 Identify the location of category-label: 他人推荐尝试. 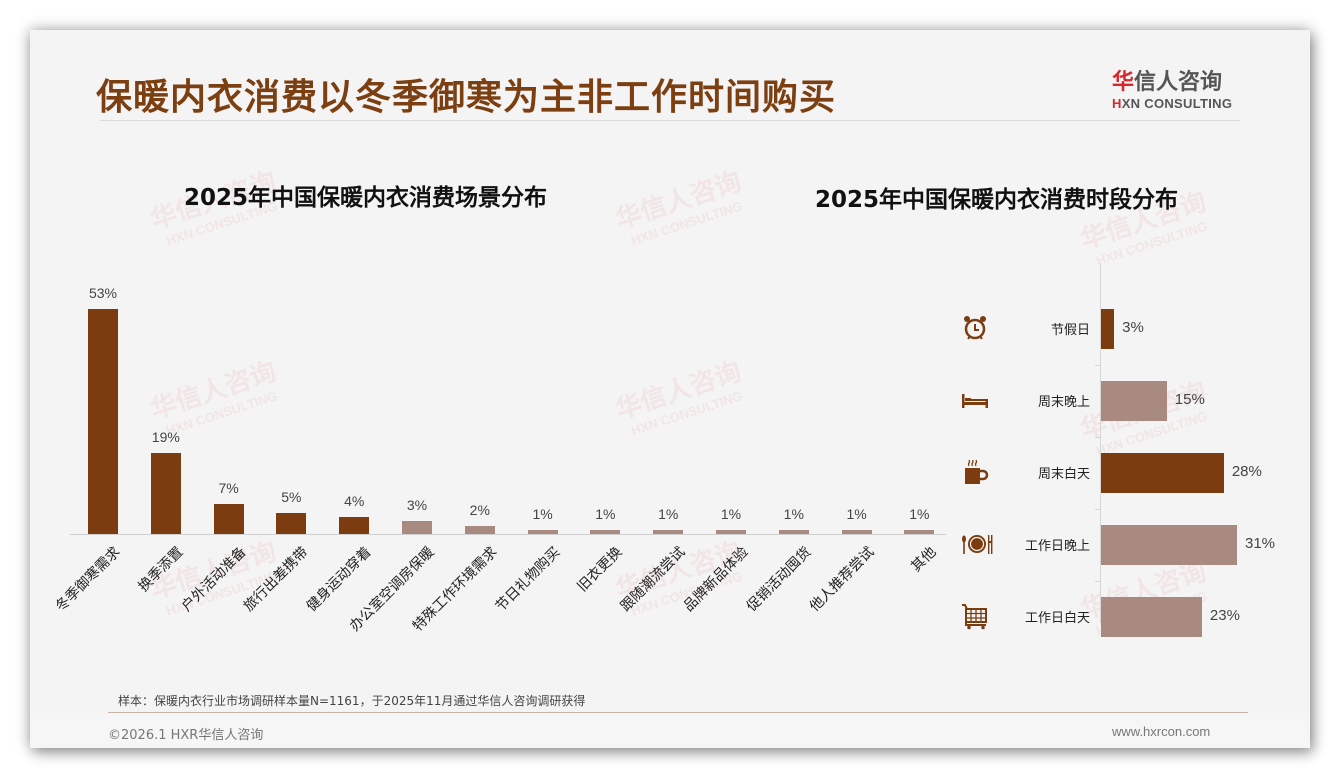
(842, 579).